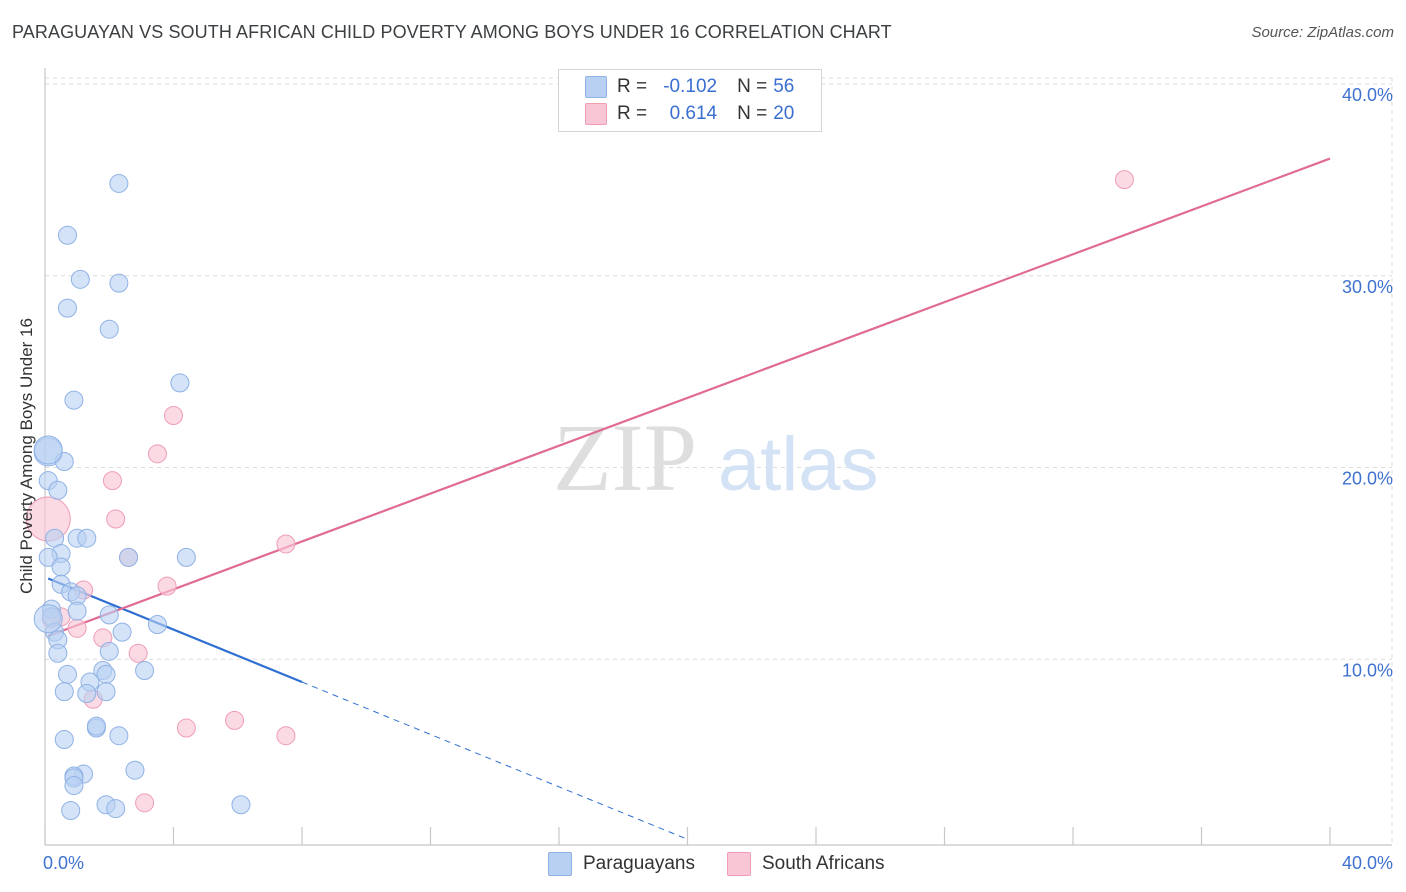 This screenshot has height=892, width=1406. I want to click on paraguayans-swatch, so click(596, 87).